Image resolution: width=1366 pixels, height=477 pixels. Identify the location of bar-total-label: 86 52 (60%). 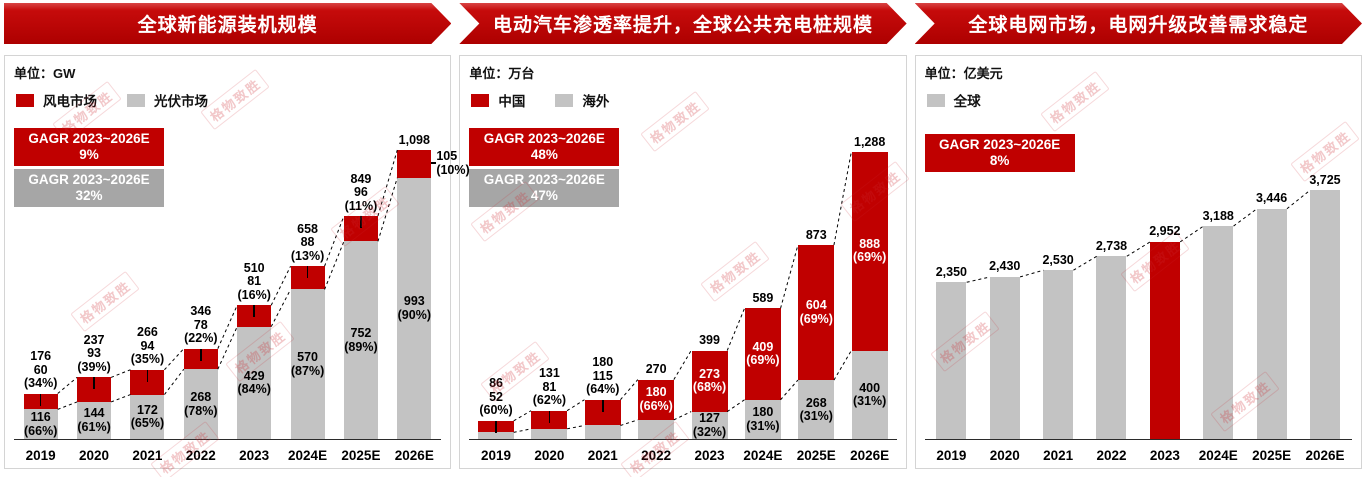
(496, 397).